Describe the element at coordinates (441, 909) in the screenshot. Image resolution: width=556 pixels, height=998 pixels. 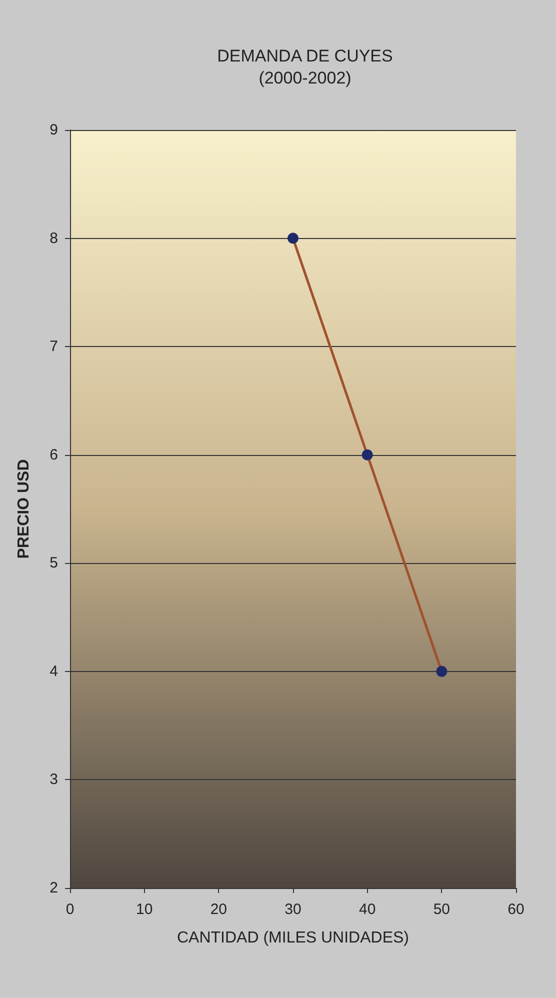
I see `x-tick-label: 50` at that location.